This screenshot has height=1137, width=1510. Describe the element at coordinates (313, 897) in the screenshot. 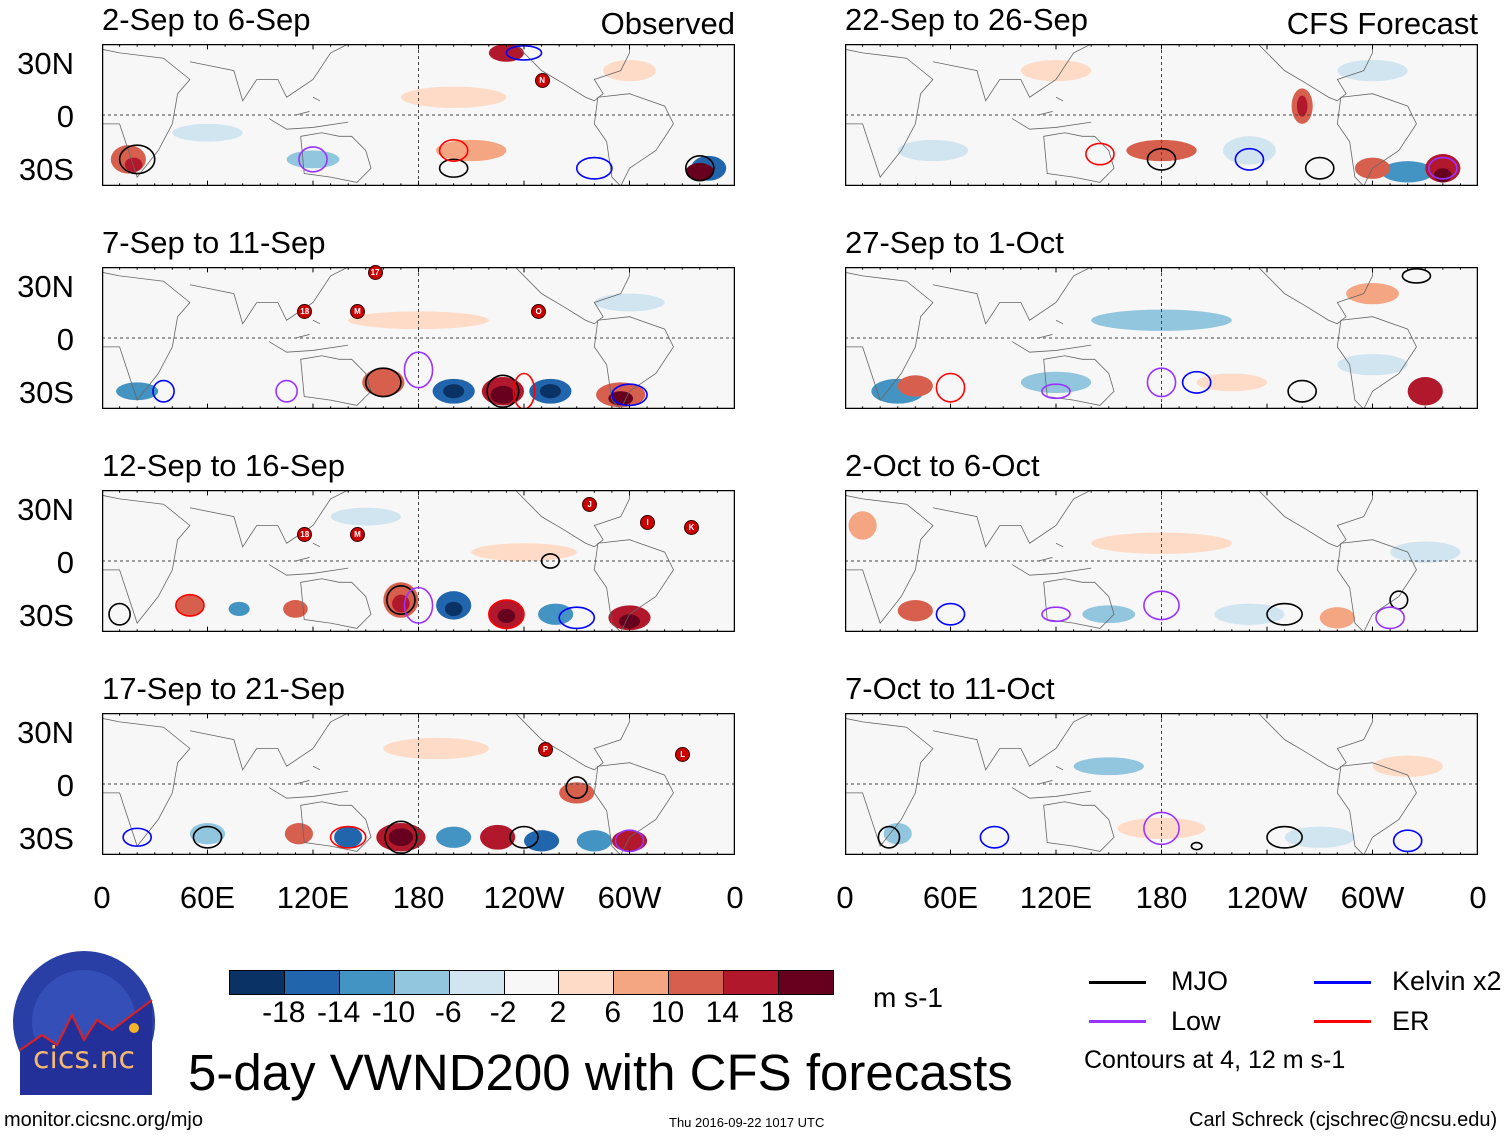

I see `lon-tick-label: 120E` at that location.